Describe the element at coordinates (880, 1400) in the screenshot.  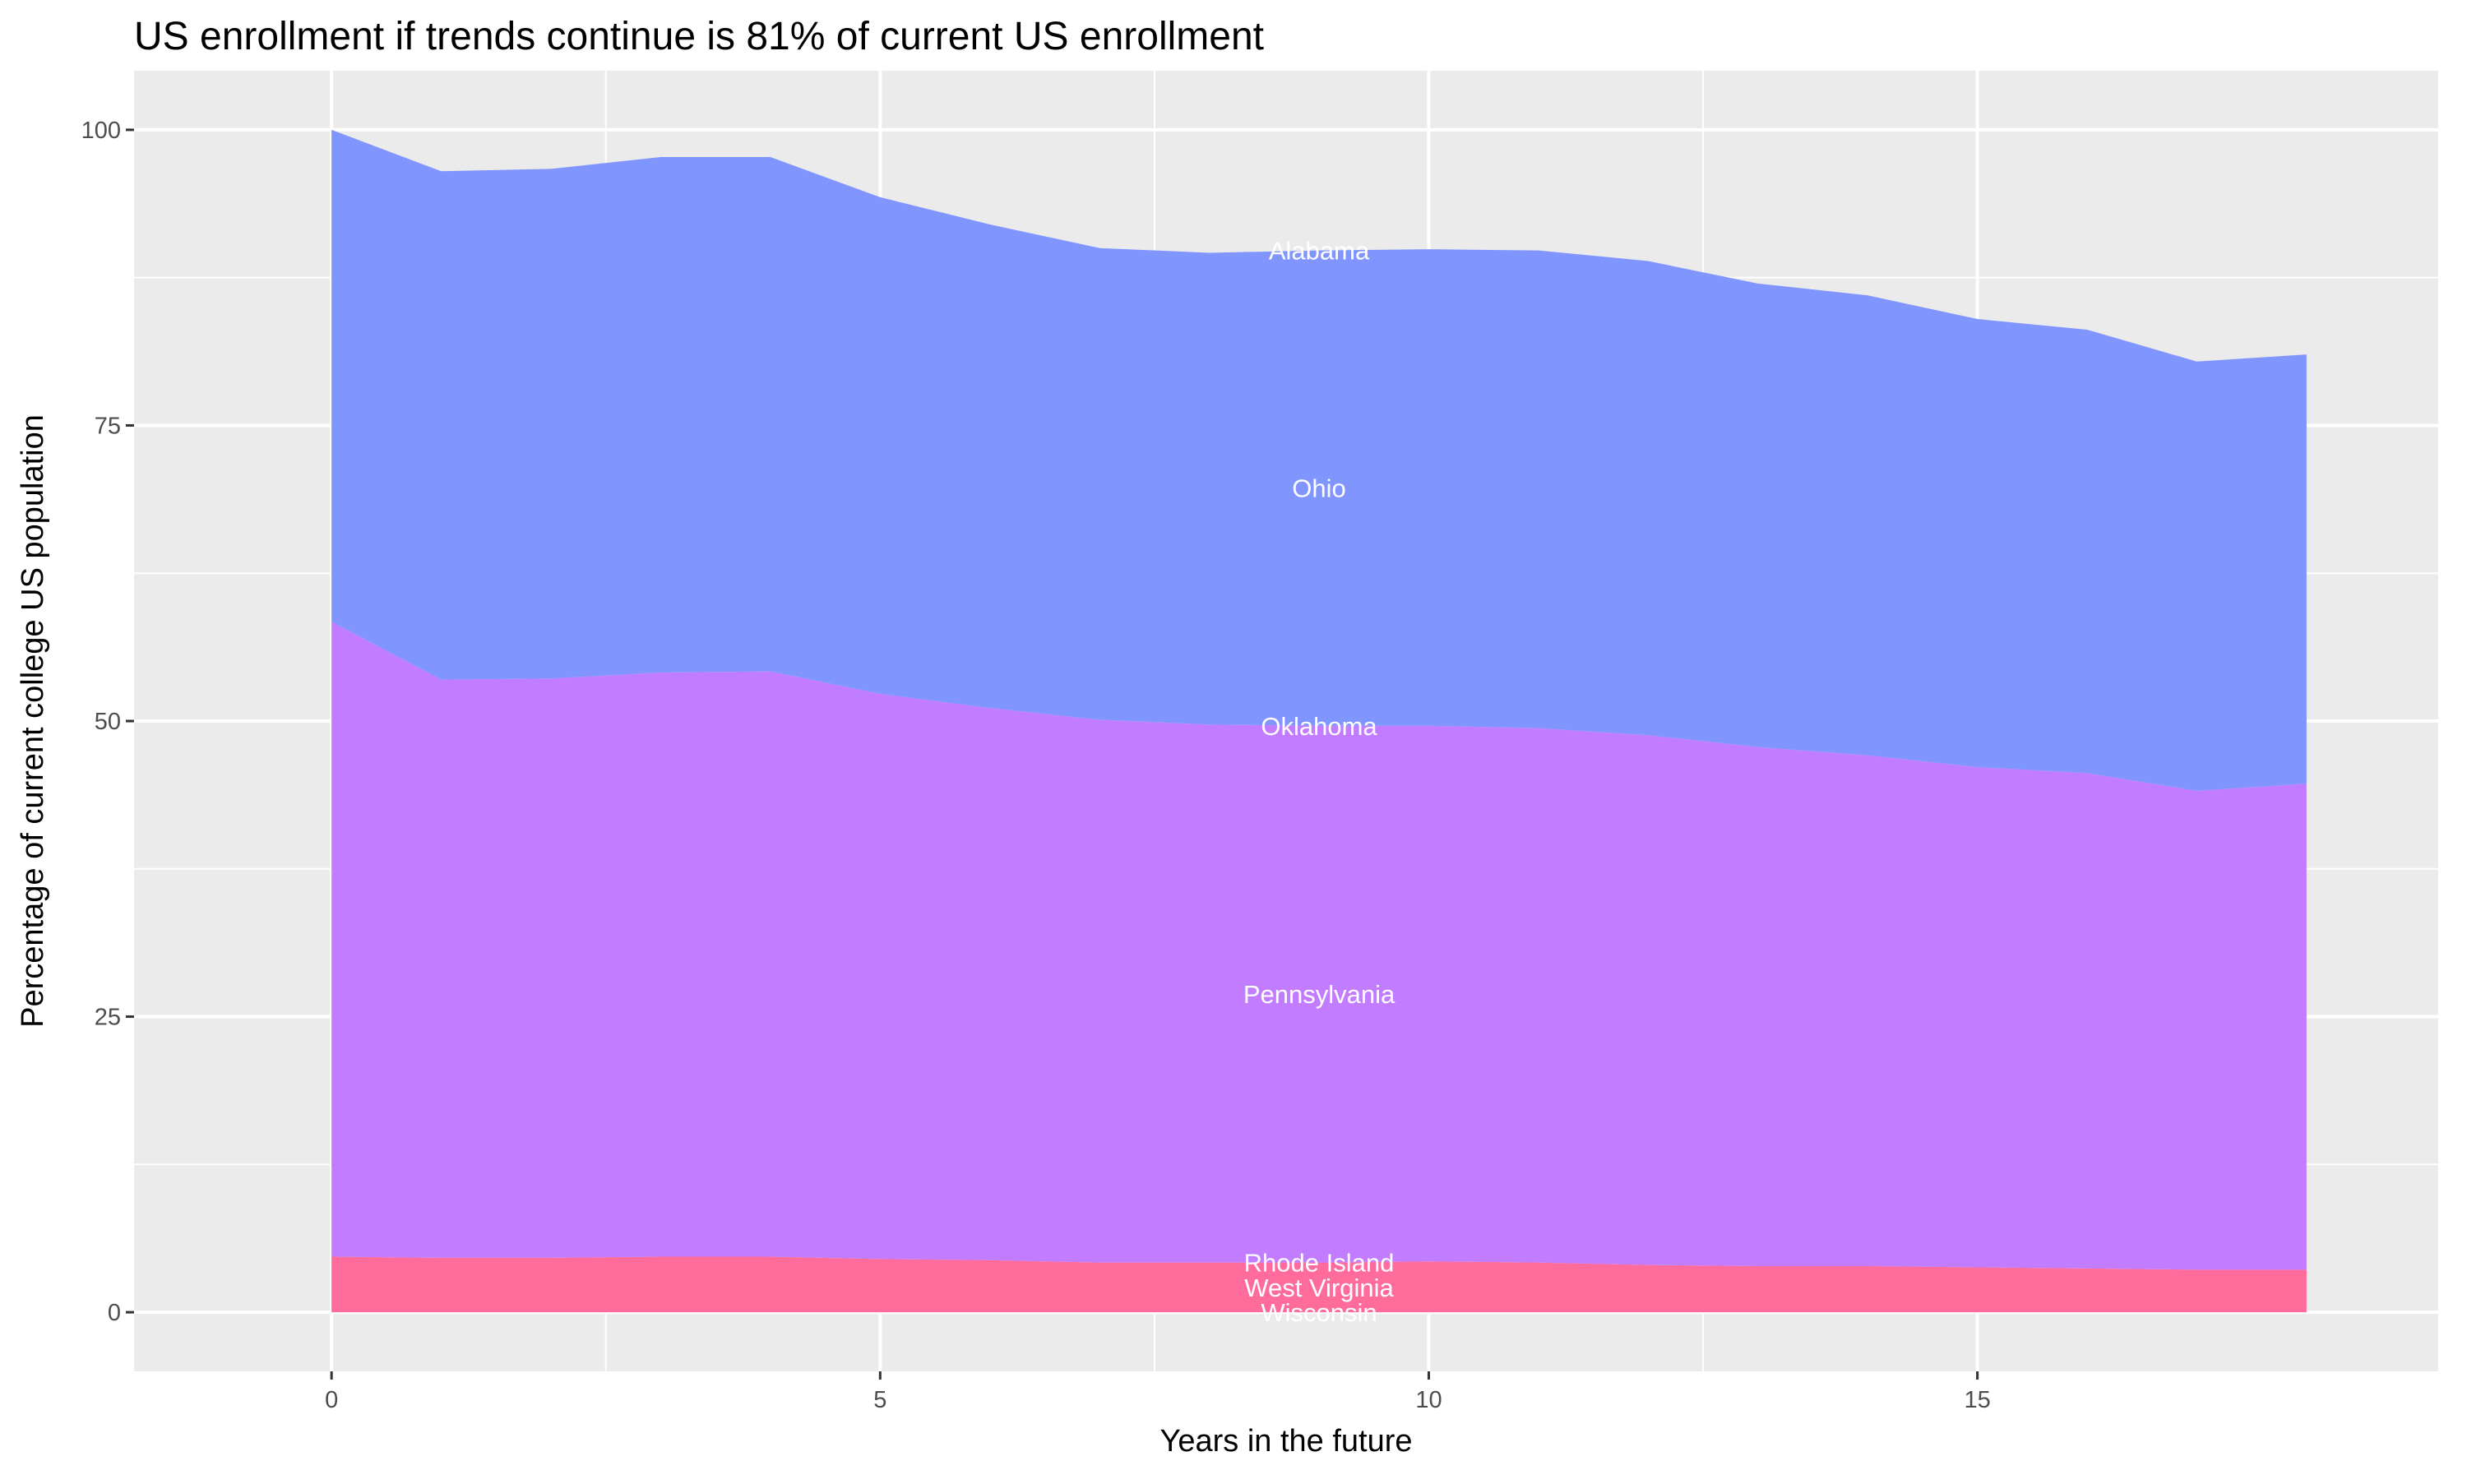
I see `x-tick-label: 5` at that location.